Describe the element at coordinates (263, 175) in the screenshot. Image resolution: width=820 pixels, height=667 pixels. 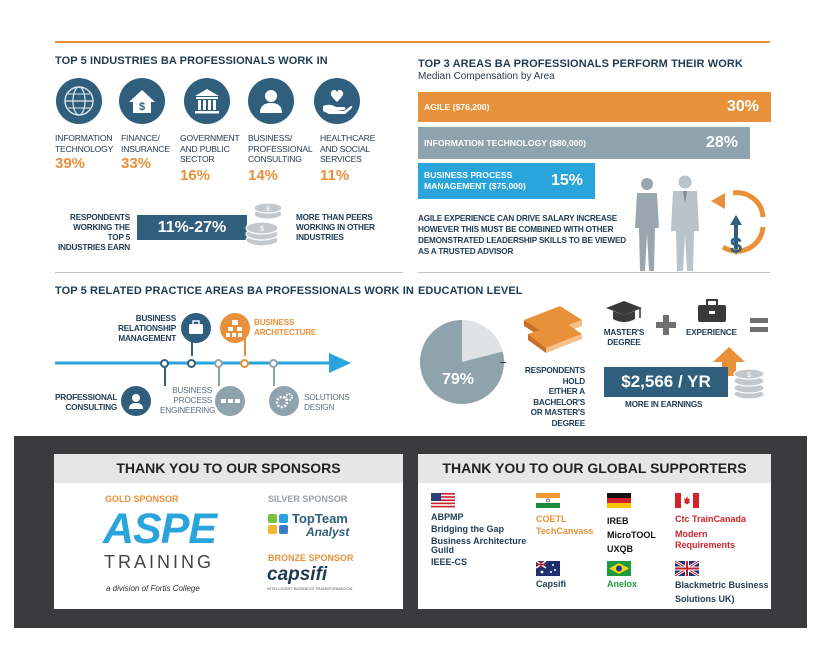
I see `industry-percent-consulting: 14%` at that location.